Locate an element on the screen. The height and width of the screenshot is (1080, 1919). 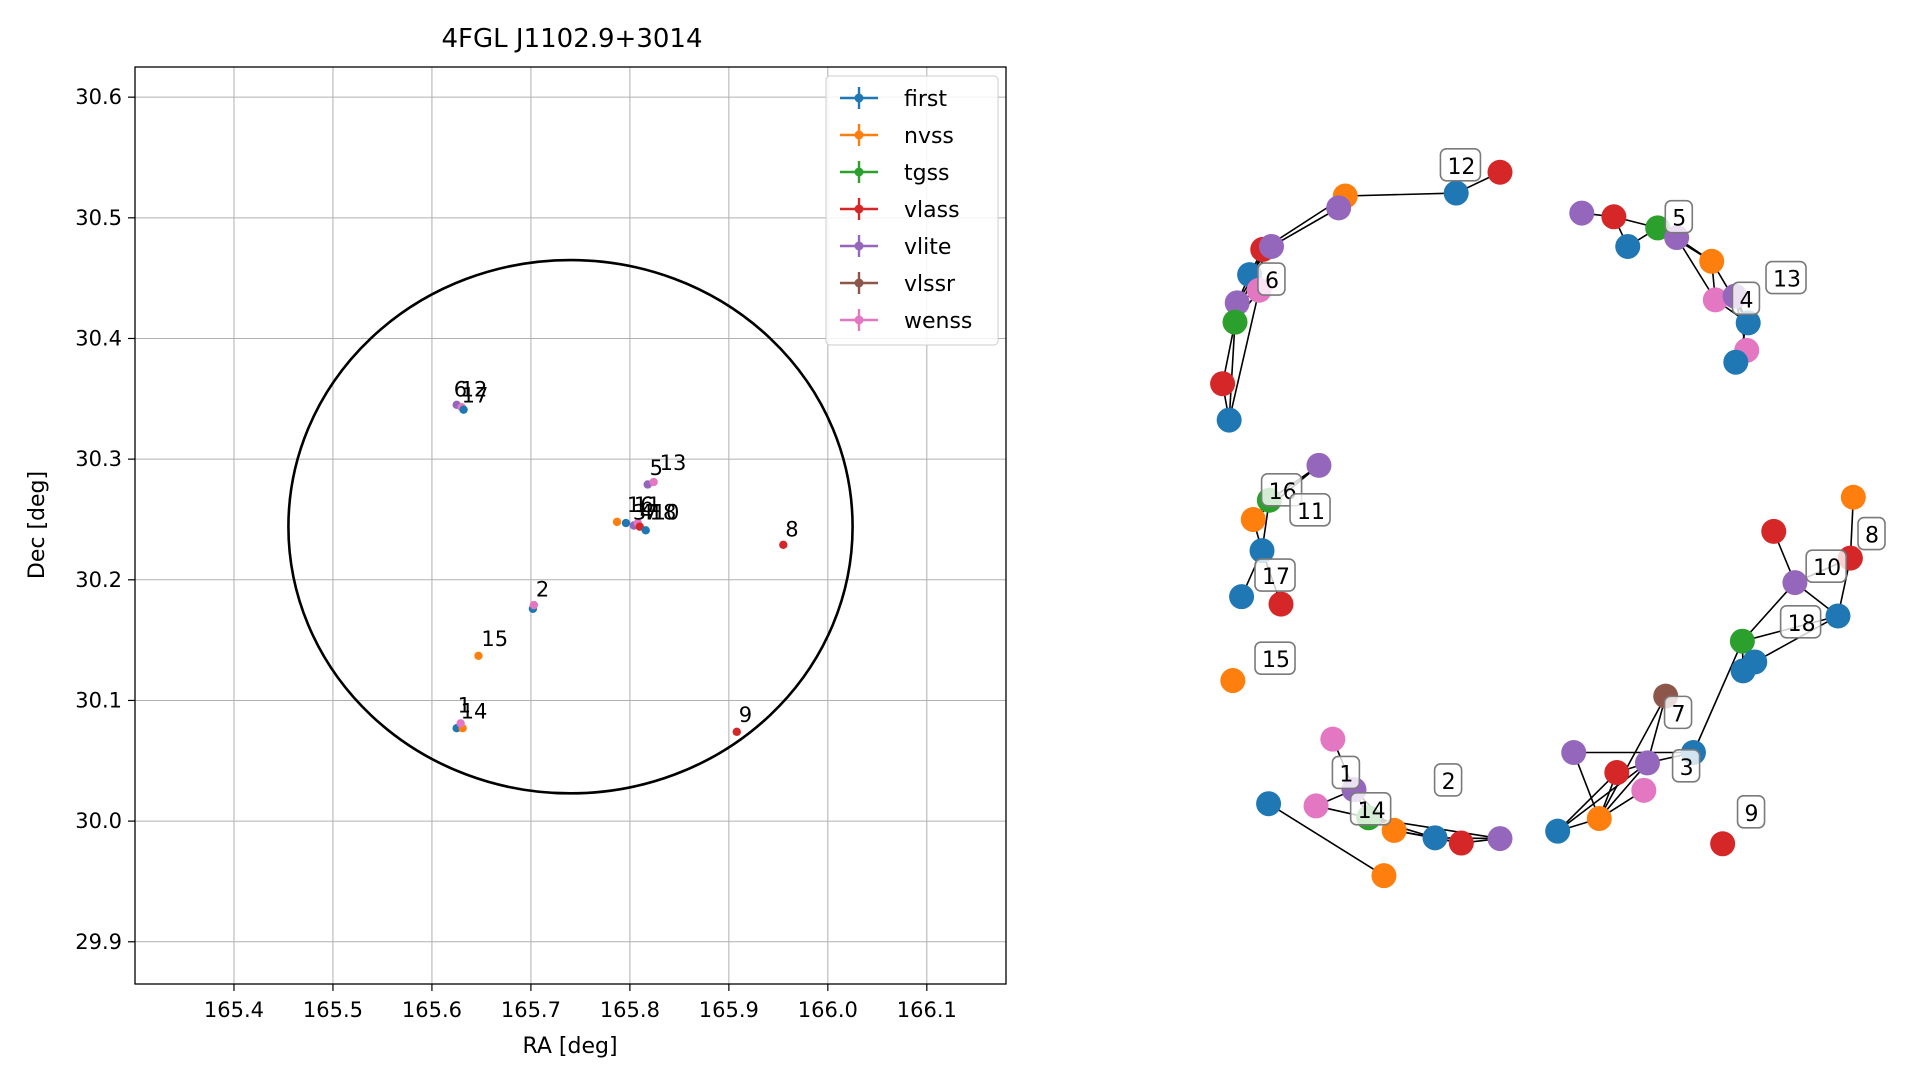
legend-label: vlass is located at coordinates (932, 210).